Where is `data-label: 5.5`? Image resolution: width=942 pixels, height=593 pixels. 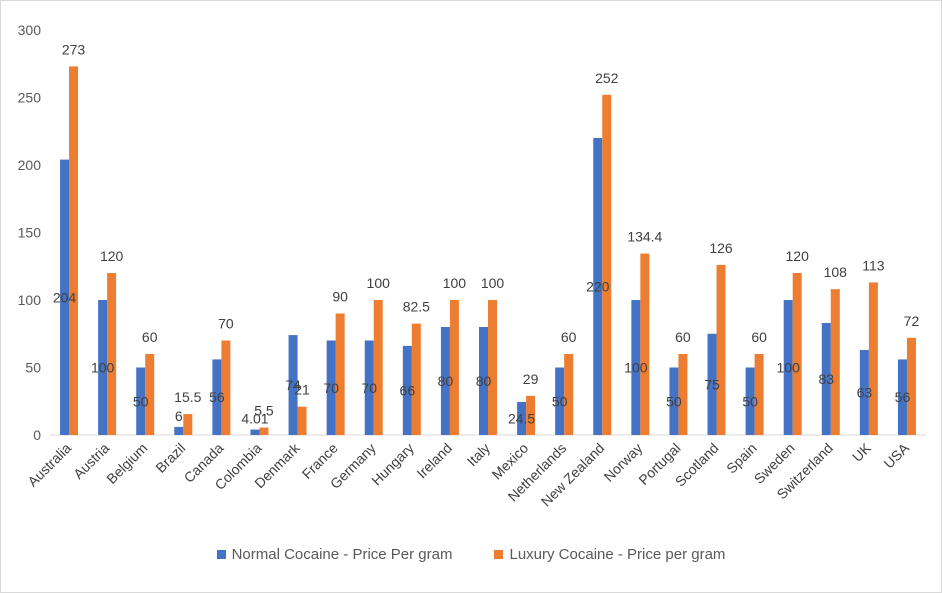
data-label: 5.5 is located at coordinates (264, 411).